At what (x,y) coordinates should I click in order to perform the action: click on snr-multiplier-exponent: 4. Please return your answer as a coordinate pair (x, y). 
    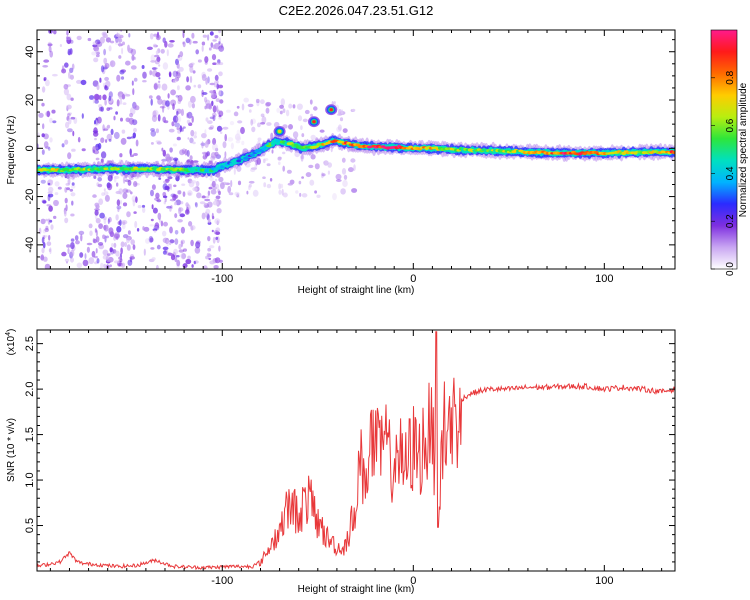
    Looking at the image, I should click on (8, 334).